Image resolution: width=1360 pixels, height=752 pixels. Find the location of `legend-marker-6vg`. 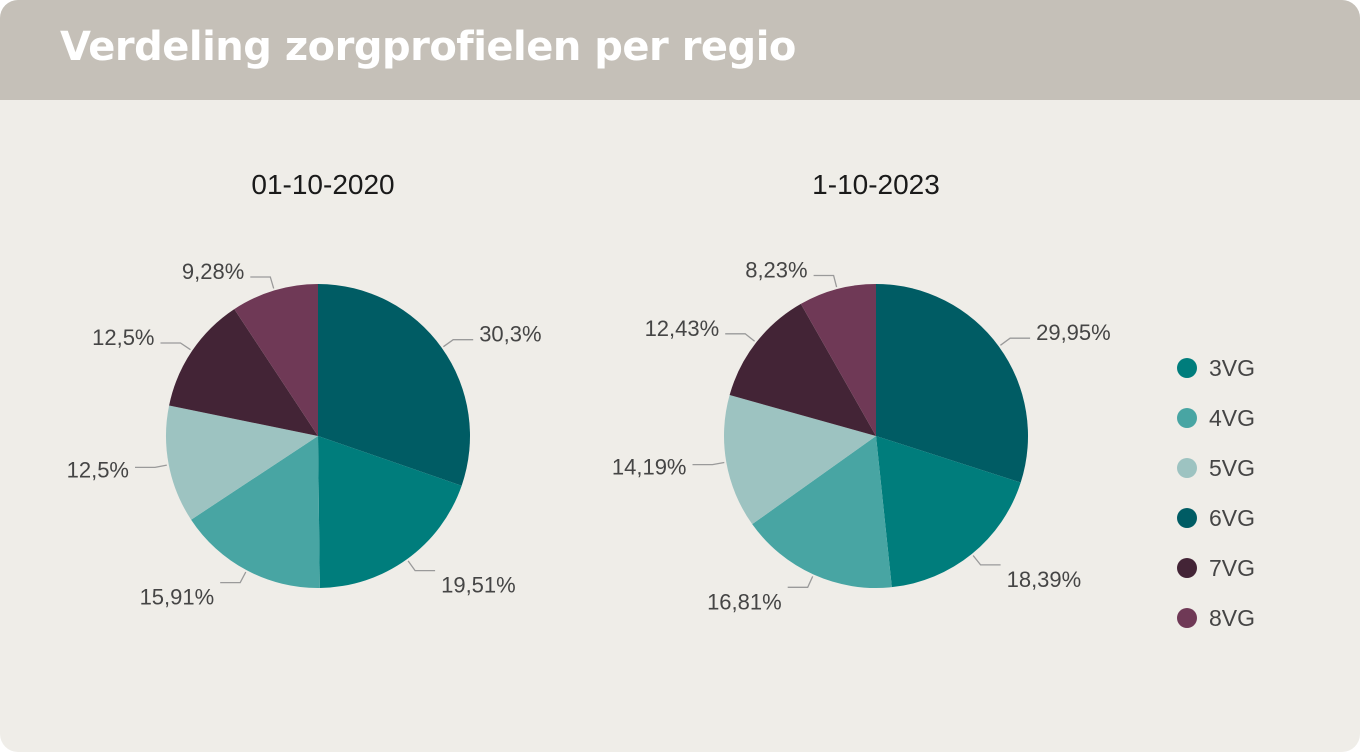

legend-marker-6vg is located at coordinates (1187, 518).